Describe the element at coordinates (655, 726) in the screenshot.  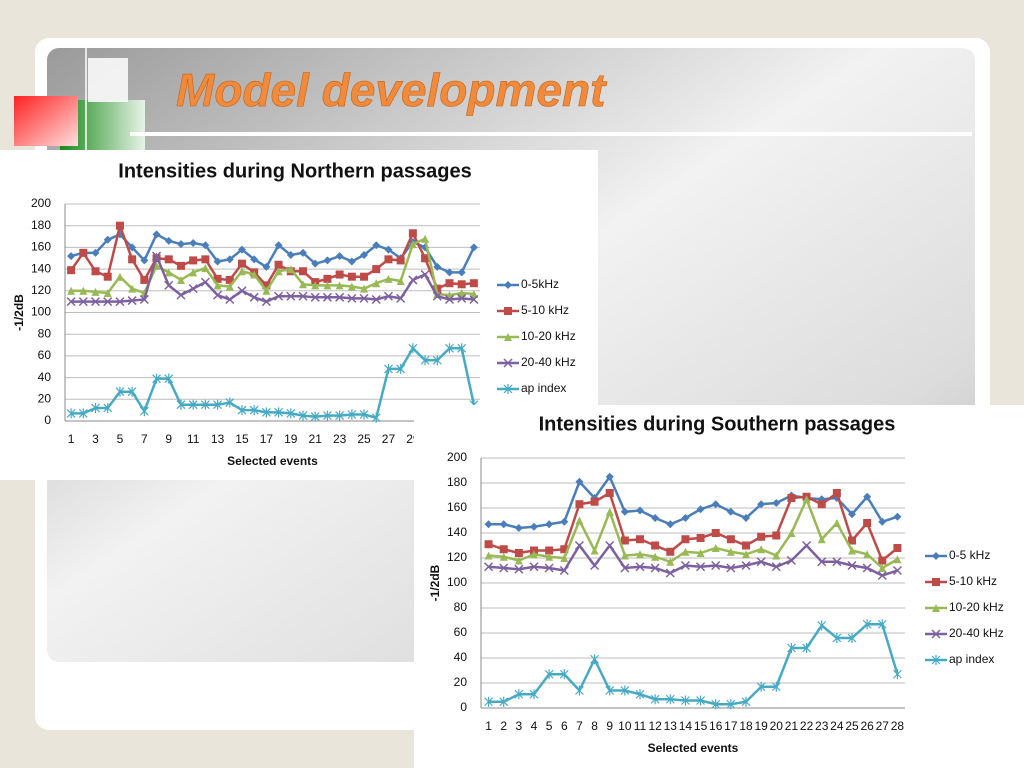
I see `x-tick-label: 12` at that location.